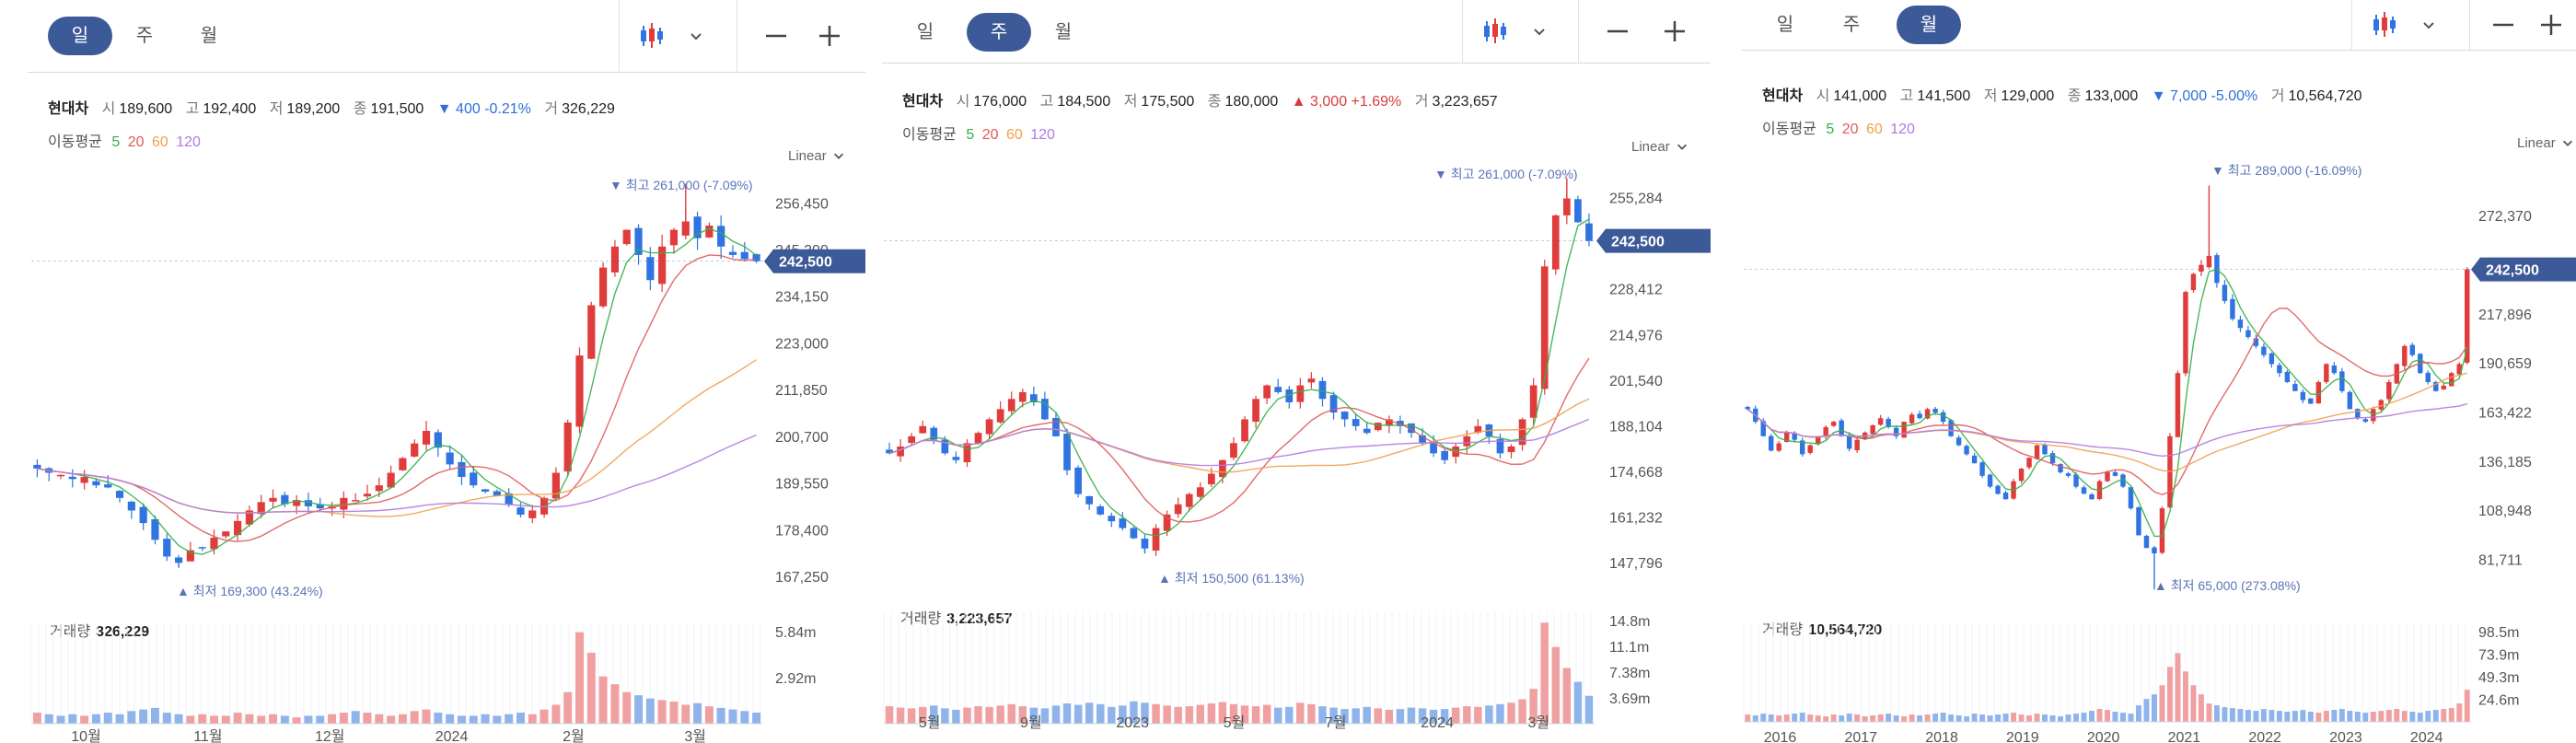 The height and width of the screenshot is (743, 2576). What do you see at coordinates (1329, 102) in the screenshot?
I see `change-value: 3,000` at bounding box center [1329, 102].